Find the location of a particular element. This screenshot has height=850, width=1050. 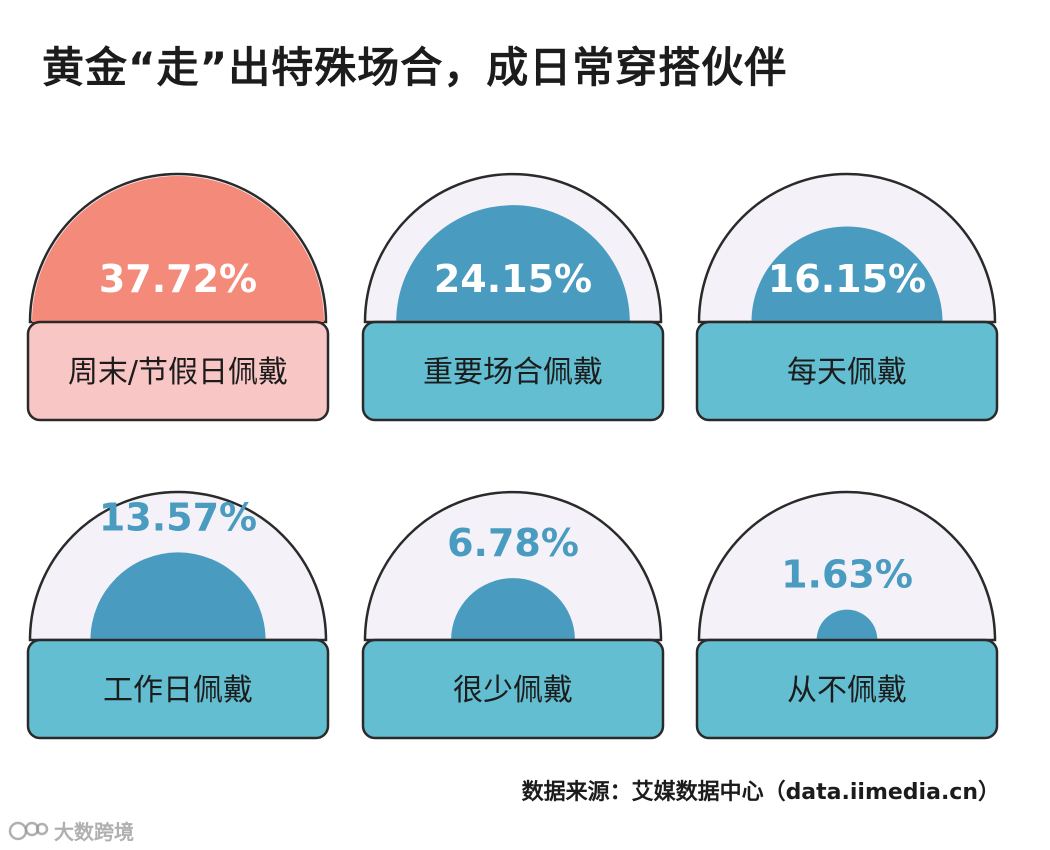

gauge-value-label: 6.78% is located at coordinates (513, 543).